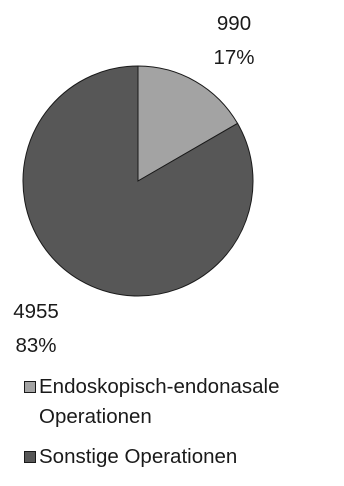 The height and width of the screenshot is (486, 344). What do you see at coordinates (188, 123) in the screenshot?
I see `pie-slice-endoskopisch` at bounding box center [188, 123].